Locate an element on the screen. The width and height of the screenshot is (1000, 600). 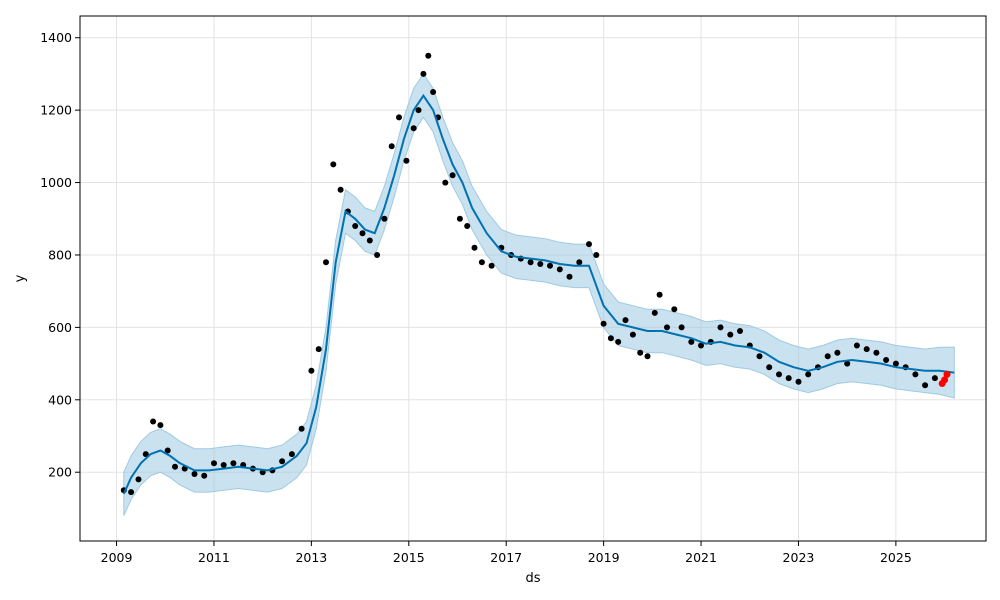
y-tick-label: 800 is located at coordinates (60, 254).